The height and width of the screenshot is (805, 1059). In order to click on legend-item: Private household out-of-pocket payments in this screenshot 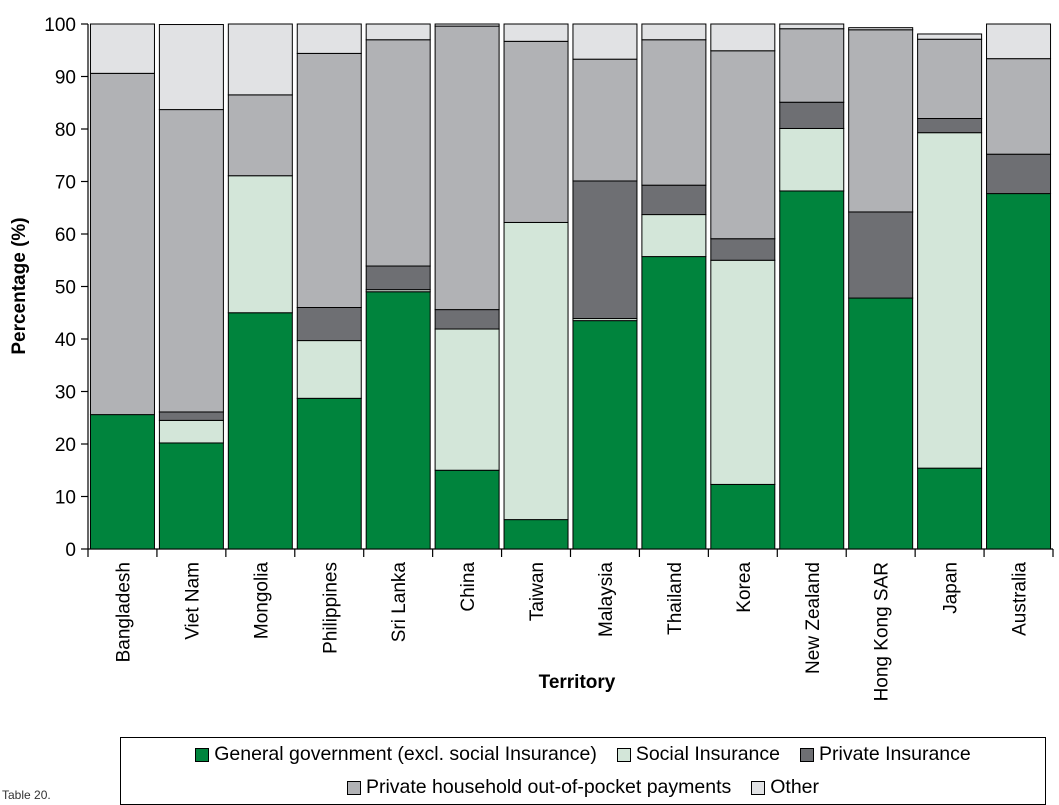, I will do `click(539, 787)`.